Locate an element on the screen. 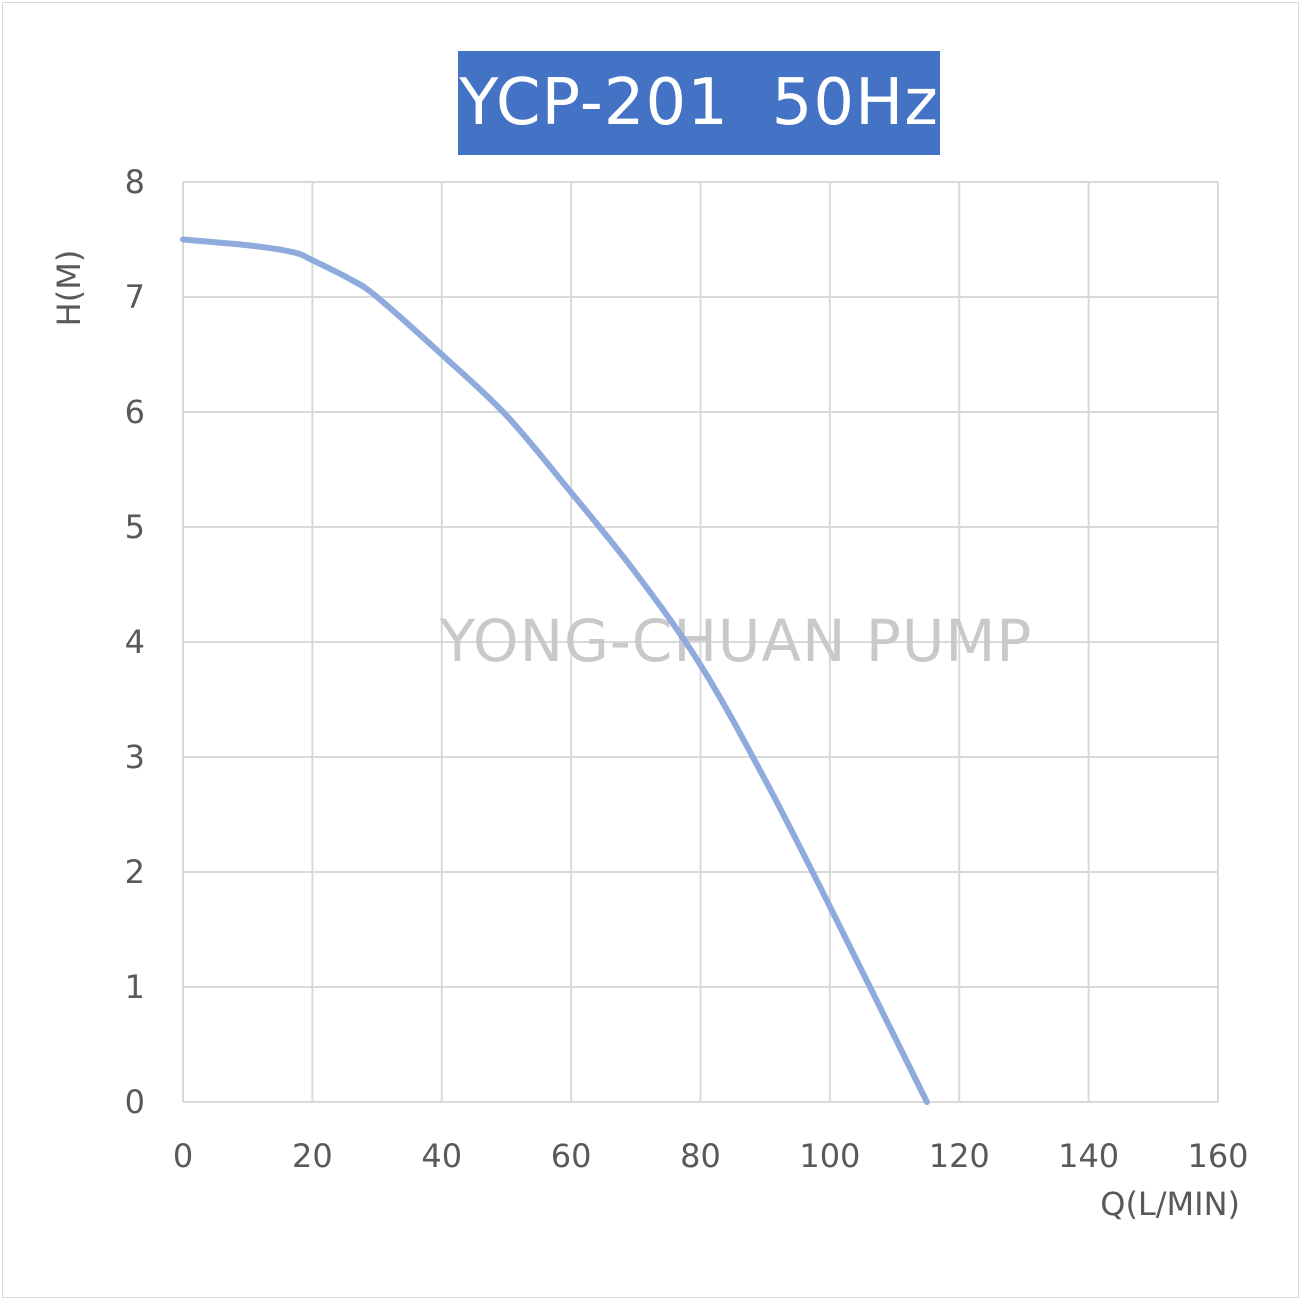 The image size is (1303, 1302). chart-title-box: YCP-201 50Hz is located at coordinates (699, 103).